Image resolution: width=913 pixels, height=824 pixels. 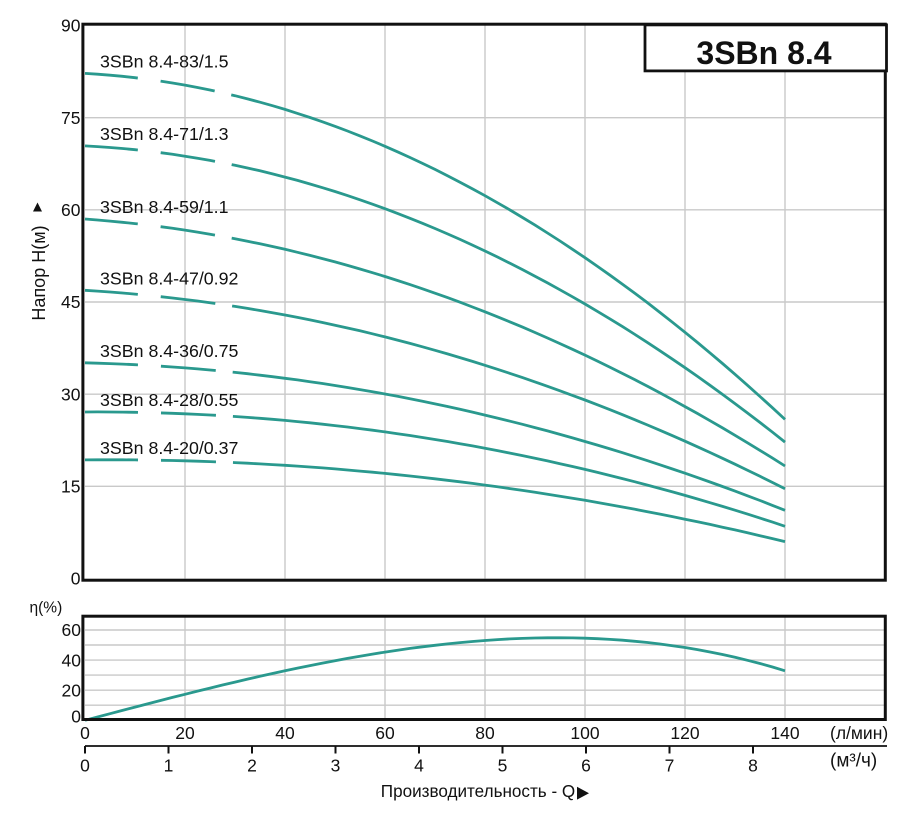 What do you see at coordinates (46, 608) in the screenshot?
I see `svg-text: η(%)` at bounding box center [46, 608].